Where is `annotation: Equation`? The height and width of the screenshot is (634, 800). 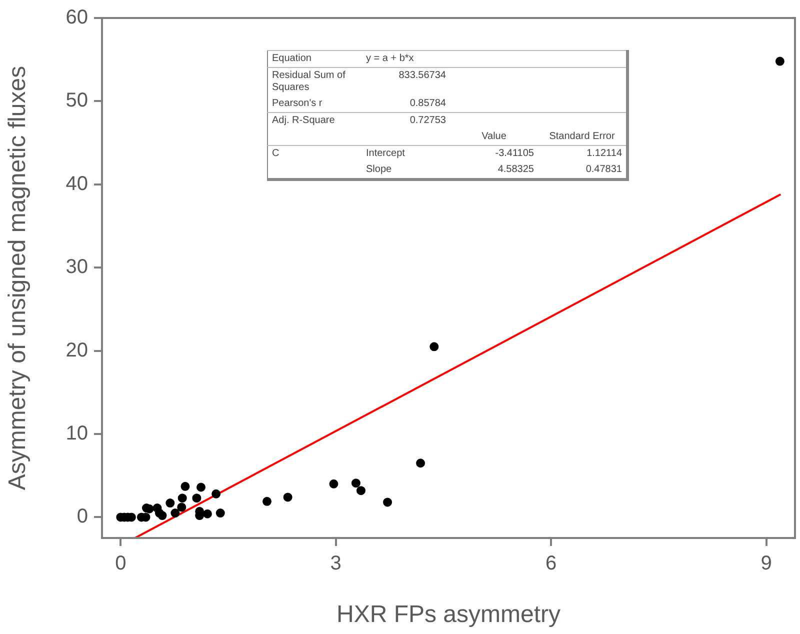 annotation: Equation is located at coordinates (292, 58).